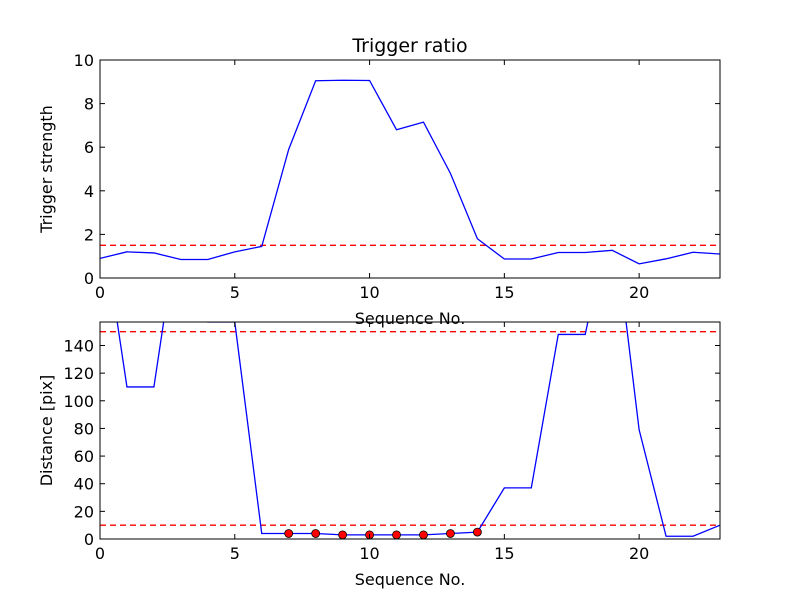 The width and height of the screenshot is (800, 600). I want to click on y-tick-label: 100, so click(78, 401).